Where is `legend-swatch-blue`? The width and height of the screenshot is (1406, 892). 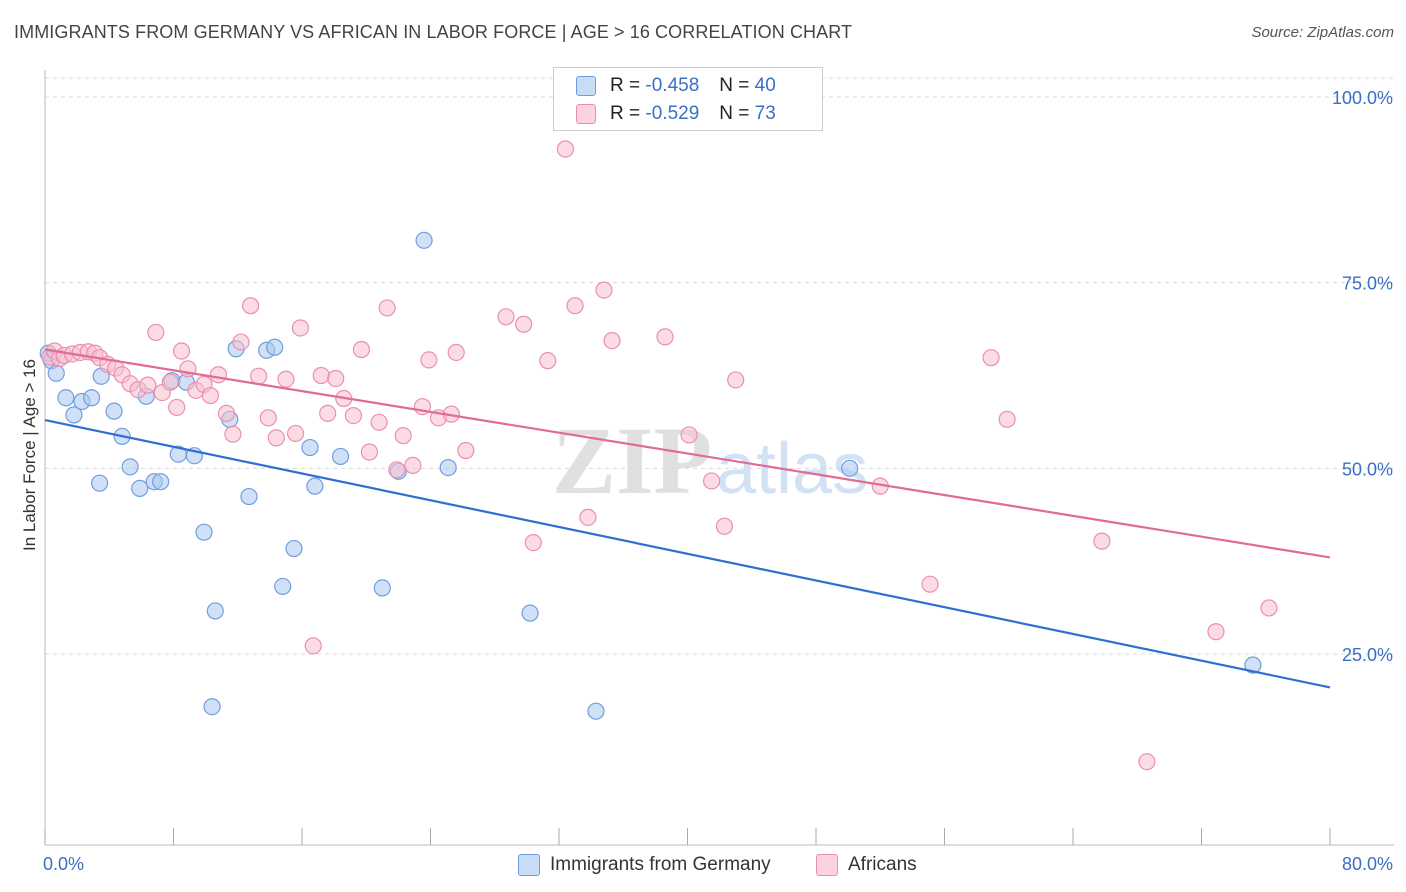
legend-swatch-blue is located at coordinates (586, 86).